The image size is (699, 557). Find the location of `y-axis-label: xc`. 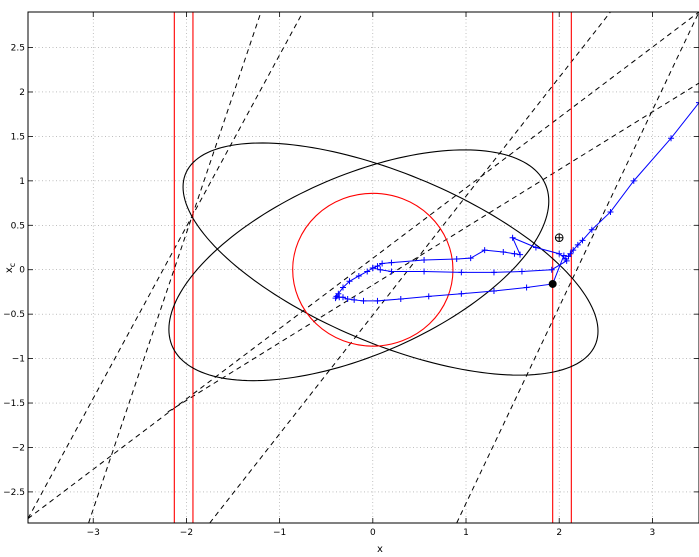

y-axis-label: xc is located at coordinates (10, 268).